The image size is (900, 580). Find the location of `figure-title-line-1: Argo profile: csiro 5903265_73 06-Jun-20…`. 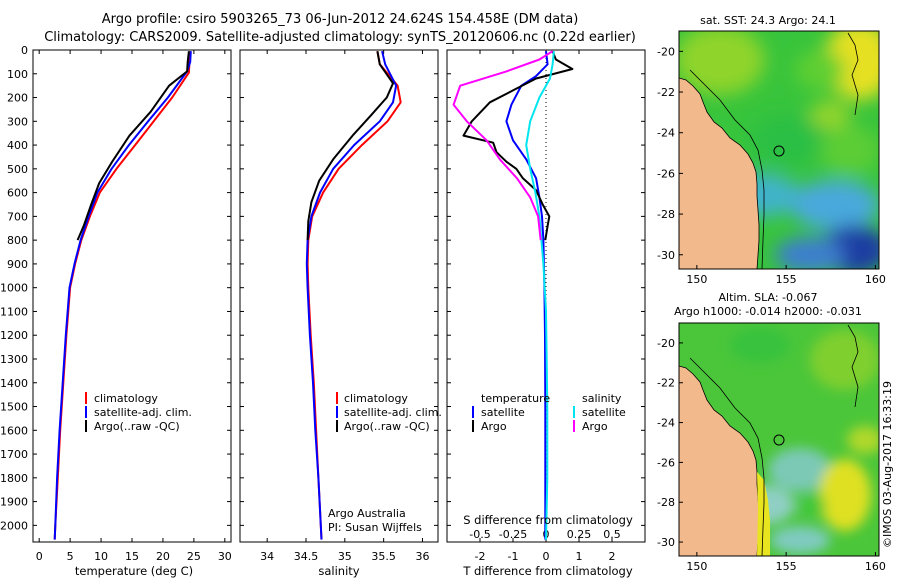

figure-title-line-1: Argo profile: csiro 5903265_73 06-Jun-20… is located at coordinates (340, 19).